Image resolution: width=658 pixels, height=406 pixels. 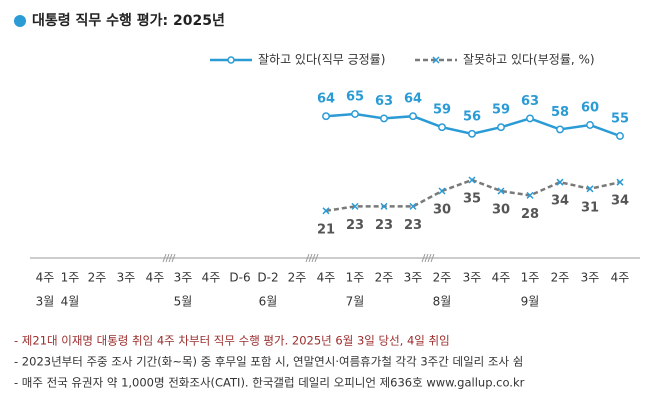 I want to click on month-label: 6월, so click(x=268, y=302).